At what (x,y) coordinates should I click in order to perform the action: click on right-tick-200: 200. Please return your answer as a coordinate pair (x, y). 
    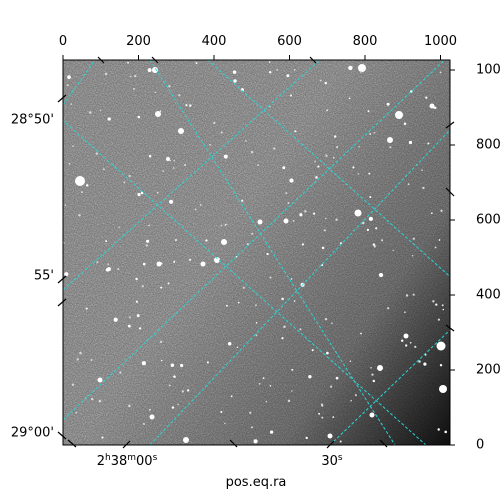
    Looking at the image, I should click on (488, 370).